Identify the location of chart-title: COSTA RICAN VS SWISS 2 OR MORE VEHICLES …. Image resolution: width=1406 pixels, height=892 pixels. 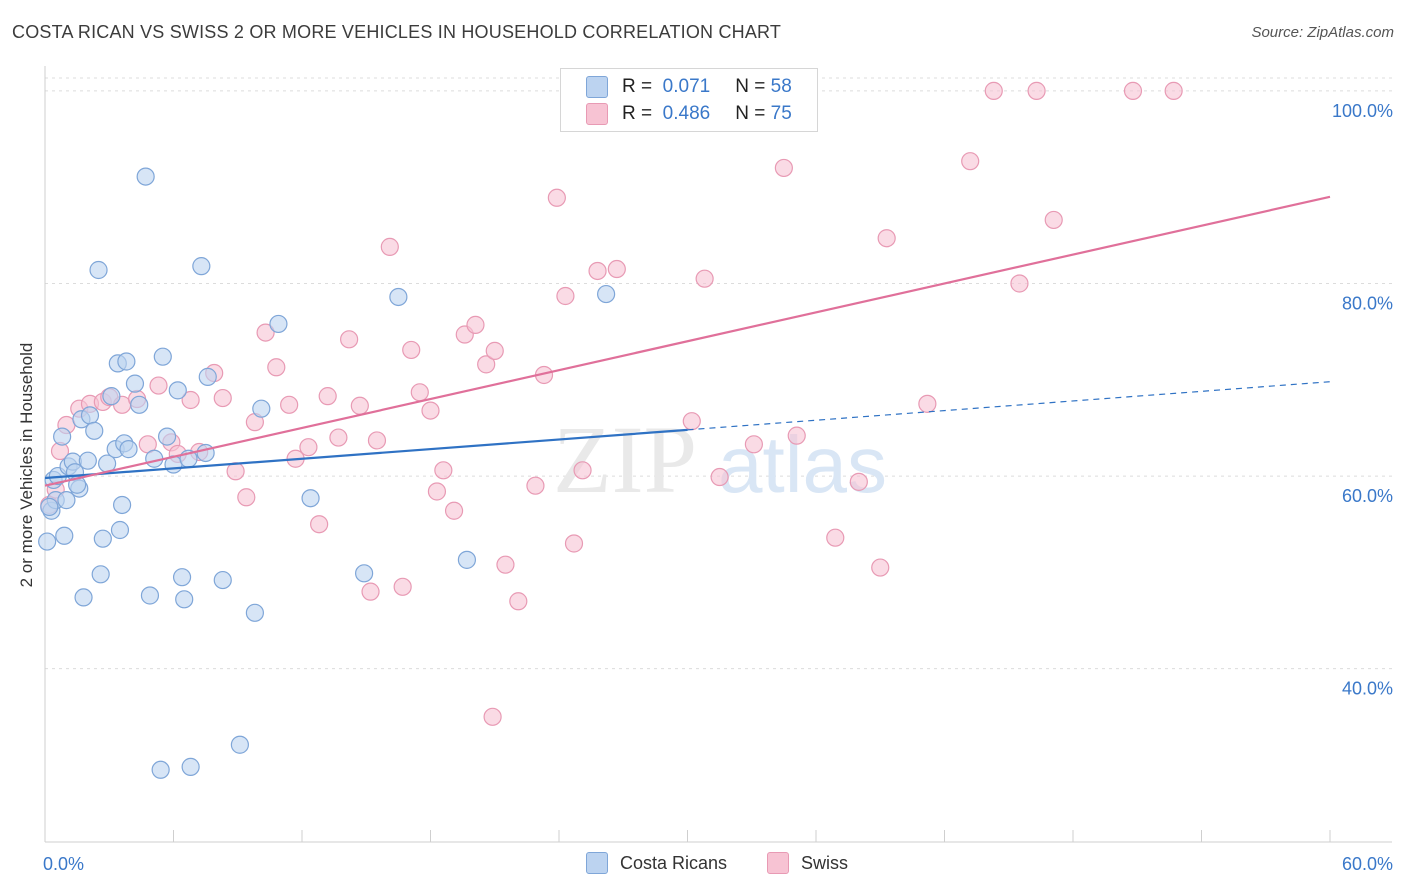
(397, 32).